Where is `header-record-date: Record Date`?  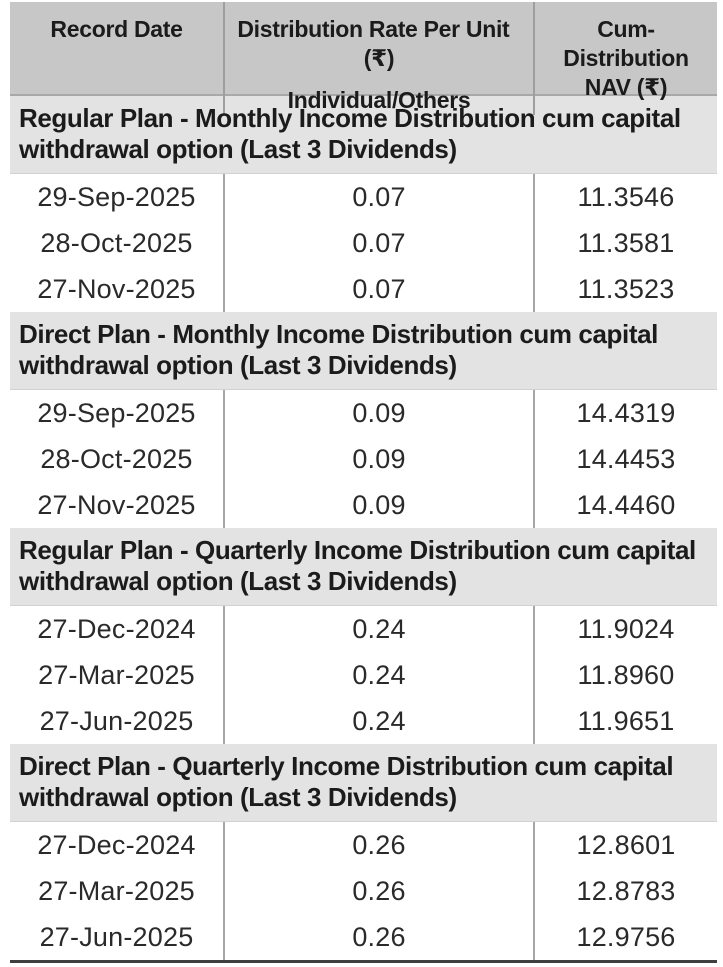 header-record-date: Record Date is located at coordinates (117, 58).